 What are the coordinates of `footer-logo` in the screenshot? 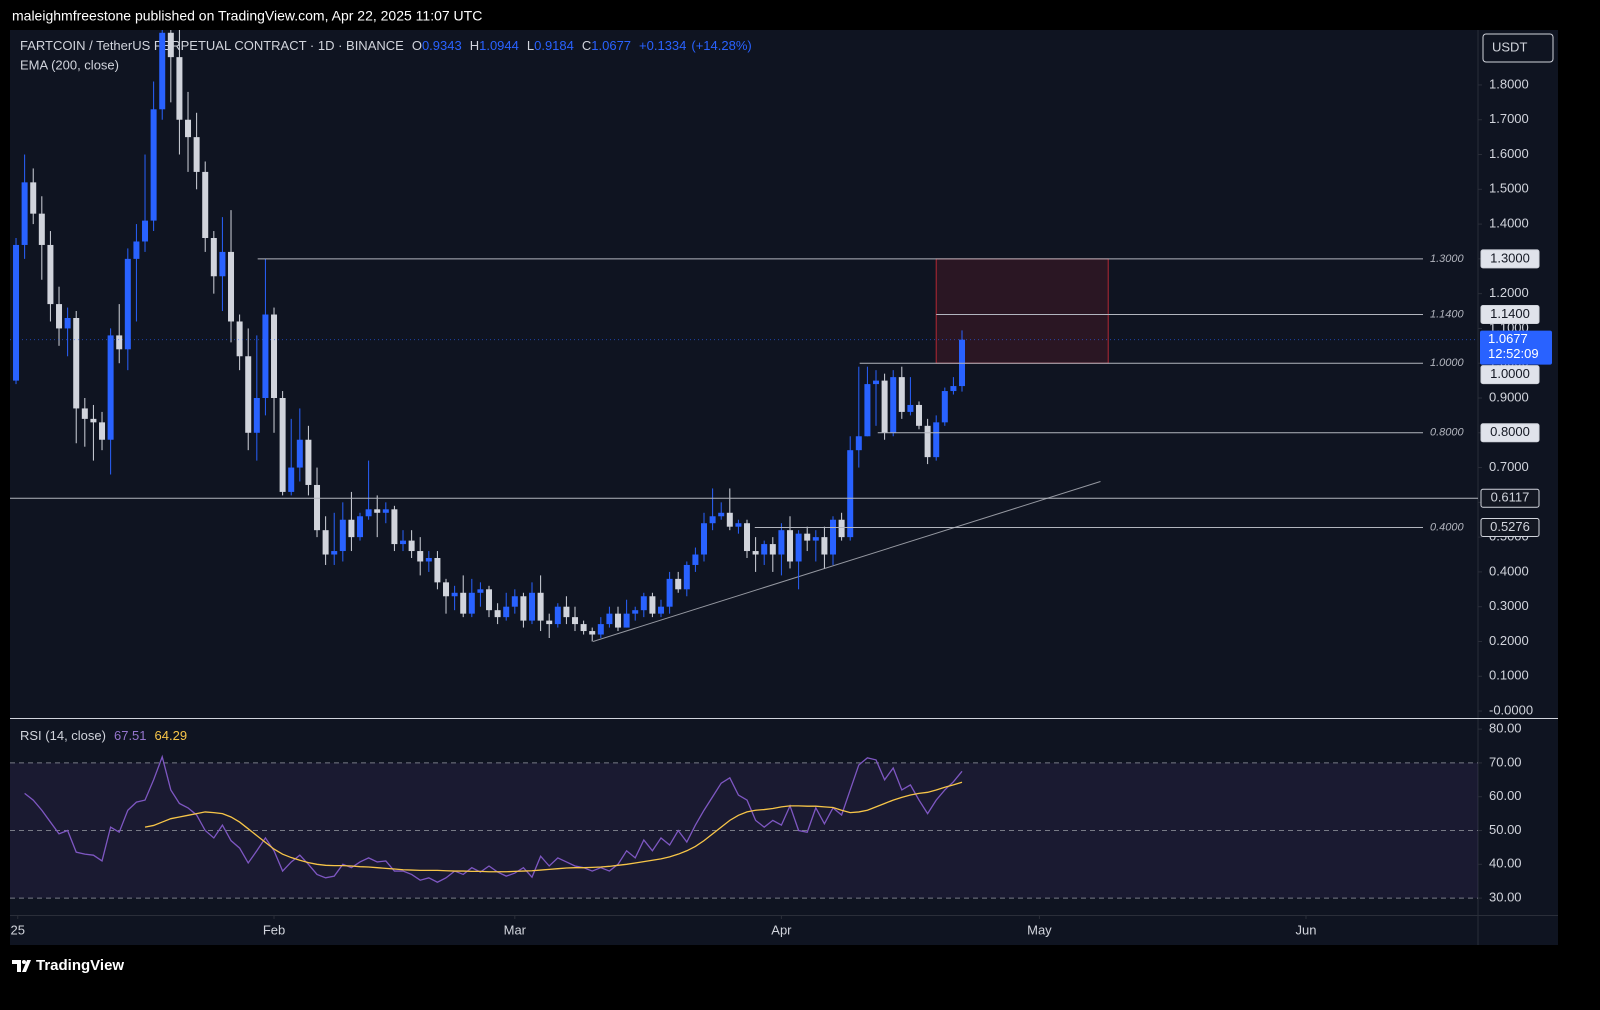 It's located at (21, 966).